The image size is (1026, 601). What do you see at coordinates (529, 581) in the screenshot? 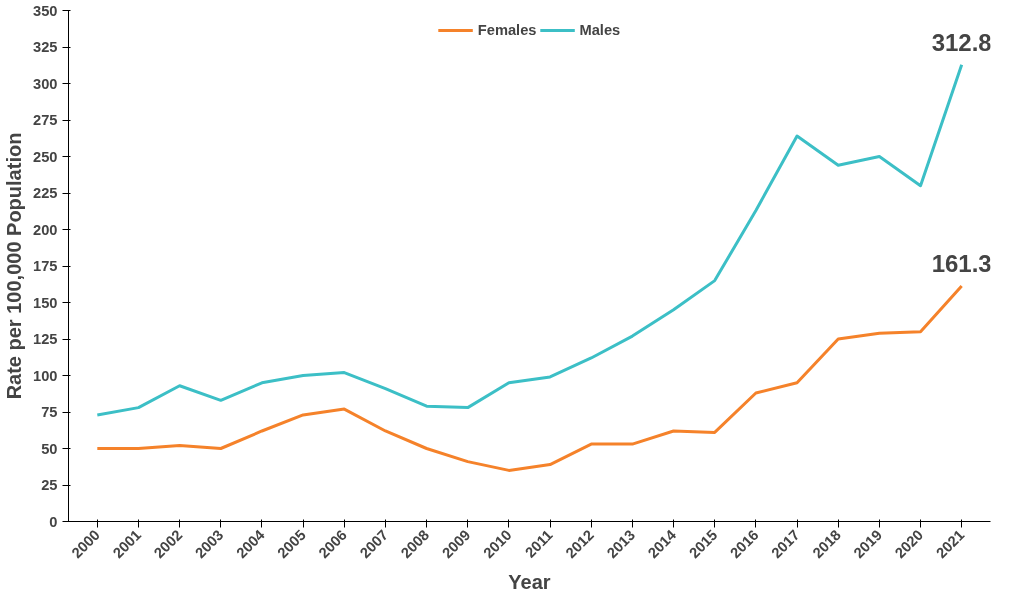
I see `x-axis-title: Year` at bounding box center [529, 581].